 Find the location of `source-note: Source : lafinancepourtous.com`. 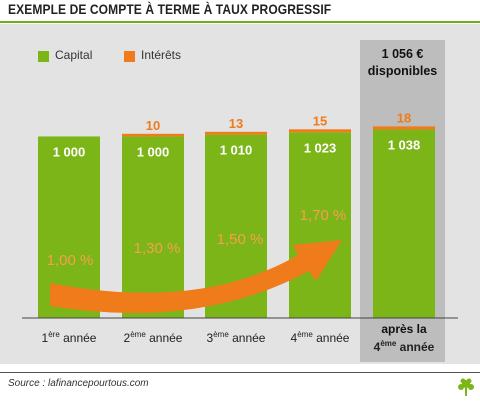

source-note: Source : lafinancepourtous.com is located at coordinates (78, 383).